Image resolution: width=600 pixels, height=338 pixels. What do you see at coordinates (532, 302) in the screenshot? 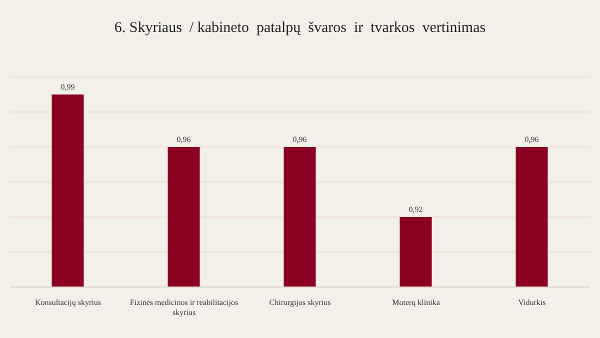
I see `x-tick-label: Vidurkis` at bounding box center [532, 302].